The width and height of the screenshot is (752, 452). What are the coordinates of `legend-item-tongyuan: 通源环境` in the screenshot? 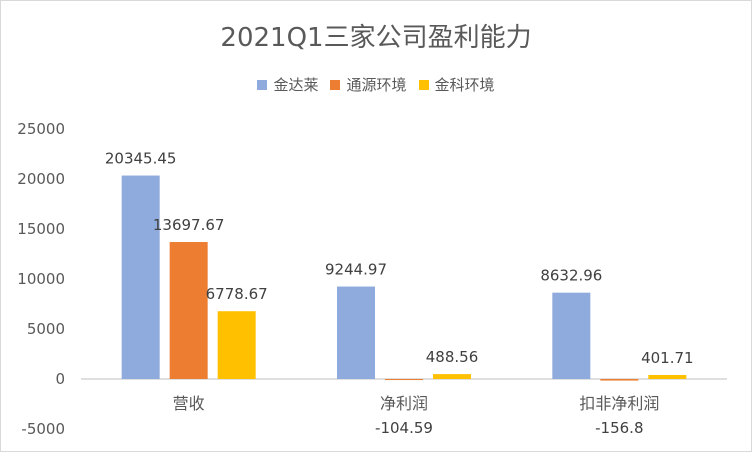 It's located at (368, 84).